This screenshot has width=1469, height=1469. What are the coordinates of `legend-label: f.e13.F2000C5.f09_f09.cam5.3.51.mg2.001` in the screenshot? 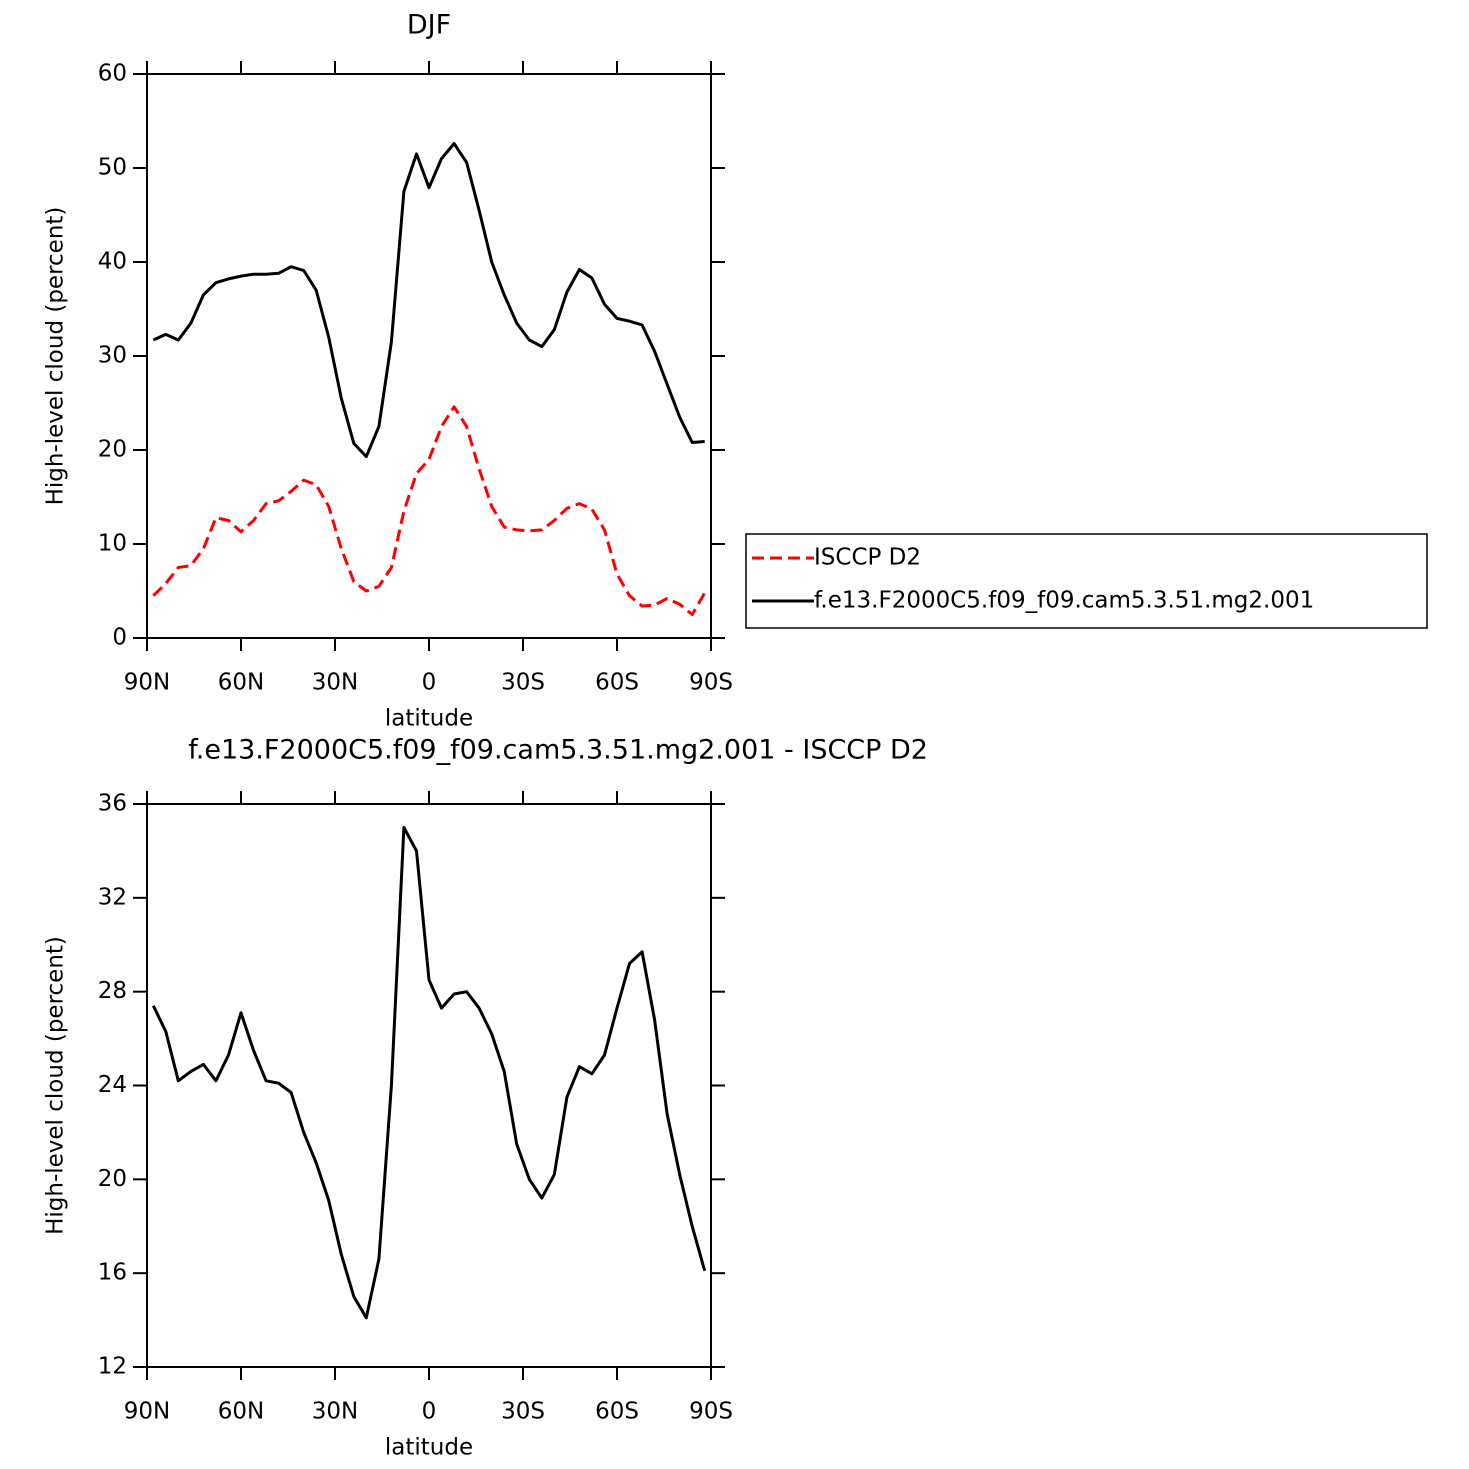 It's located at (1064, 601).